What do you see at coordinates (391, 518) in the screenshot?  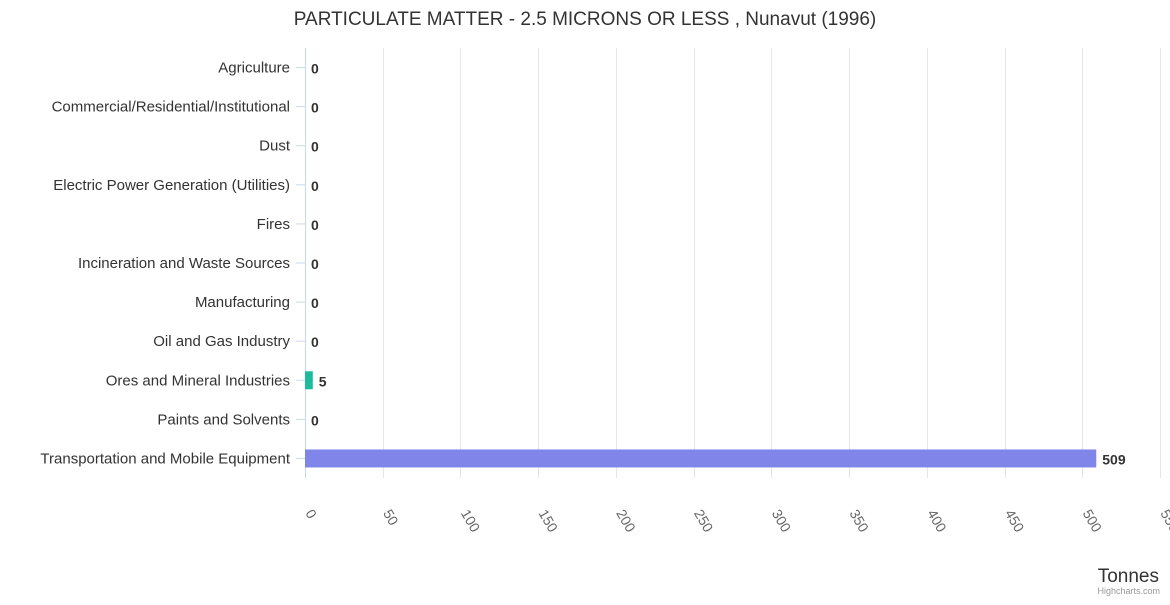 I see `x-tick-label: 50` at bounding box center [391, 518].